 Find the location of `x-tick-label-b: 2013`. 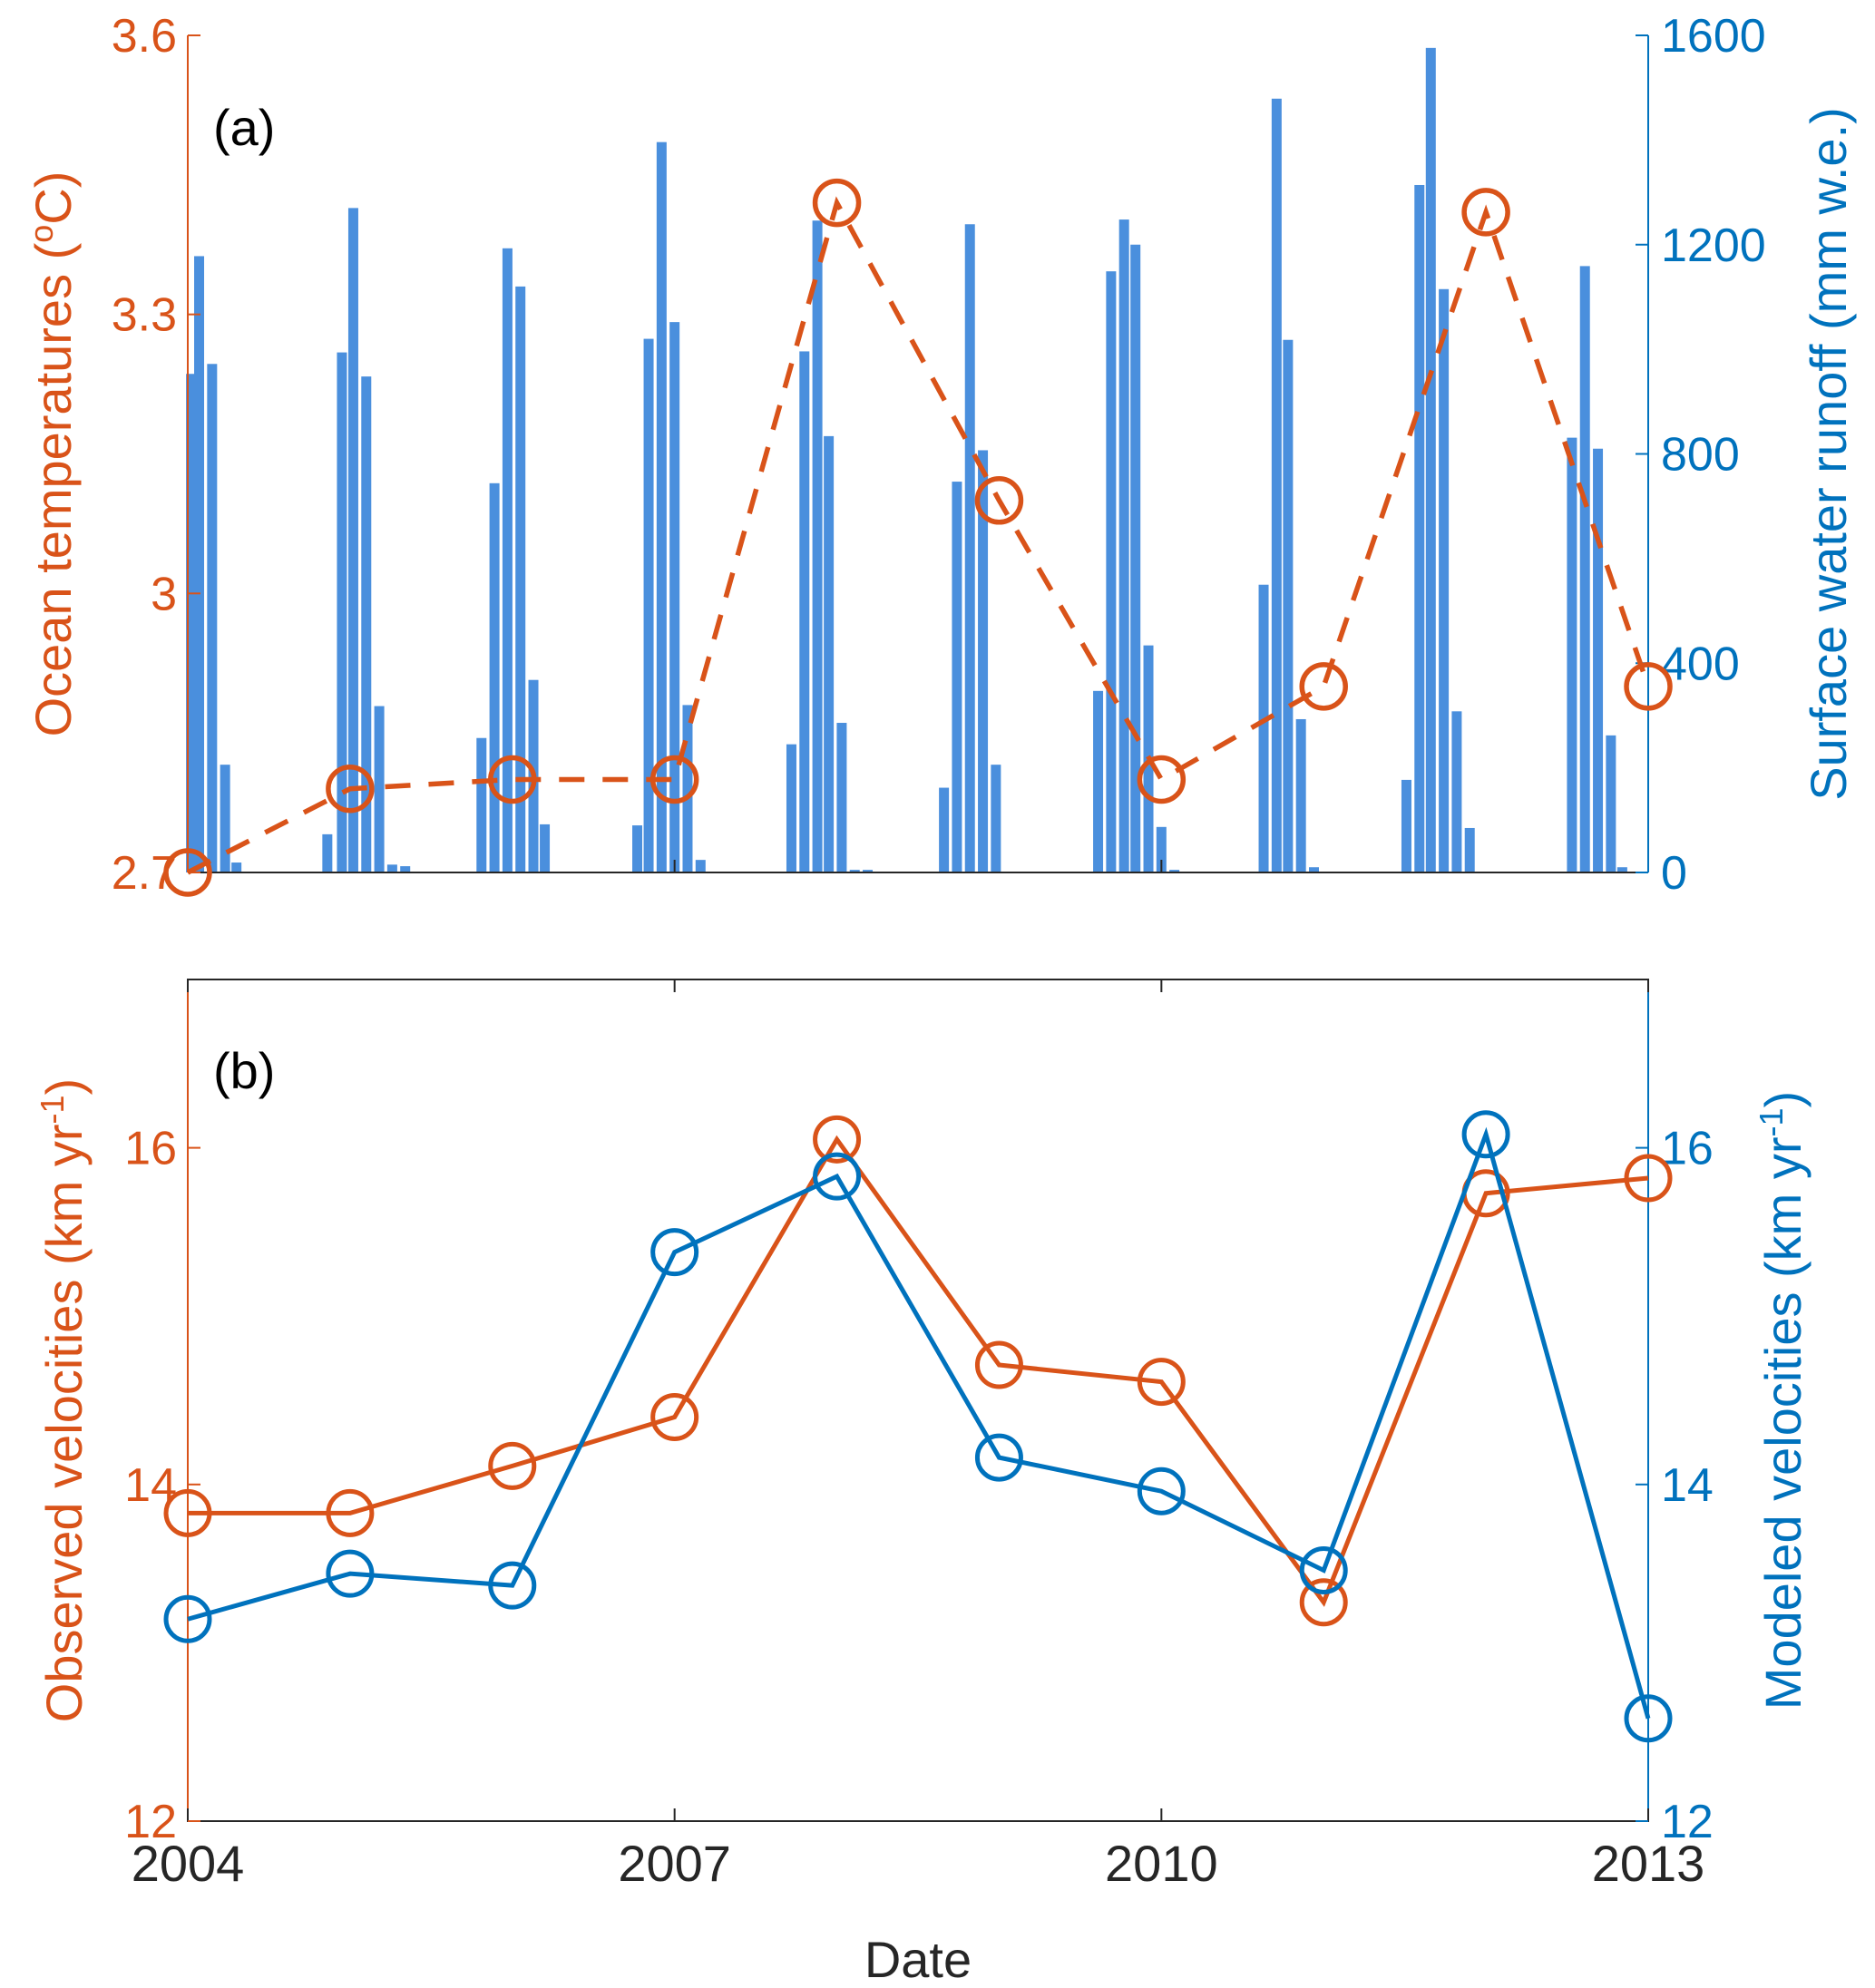

x-tick-label-b: 2013 is located at coordinates (1649, 1863).